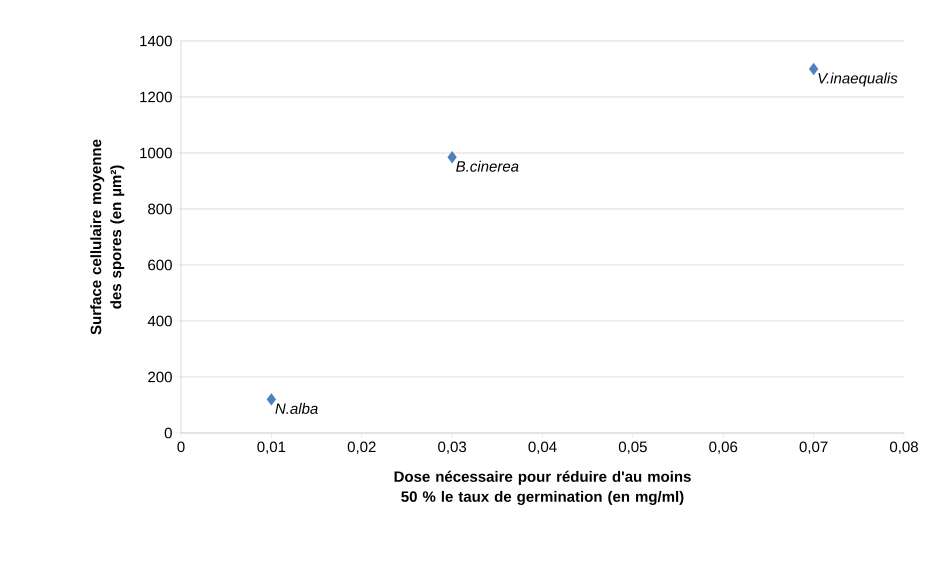  I want to click on x-tick-label: 0,04, so click(542, 448).